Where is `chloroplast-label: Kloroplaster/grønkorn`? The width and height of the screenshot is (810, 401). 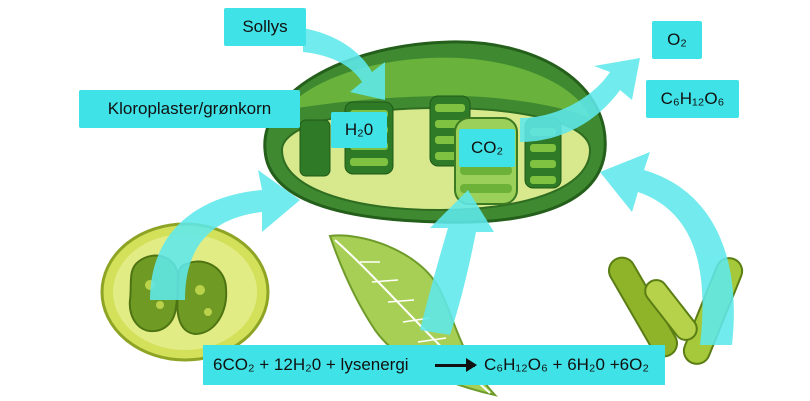 chloroplast-label: Kloroplaster/grønkorn is located at coordinates (189, 109).